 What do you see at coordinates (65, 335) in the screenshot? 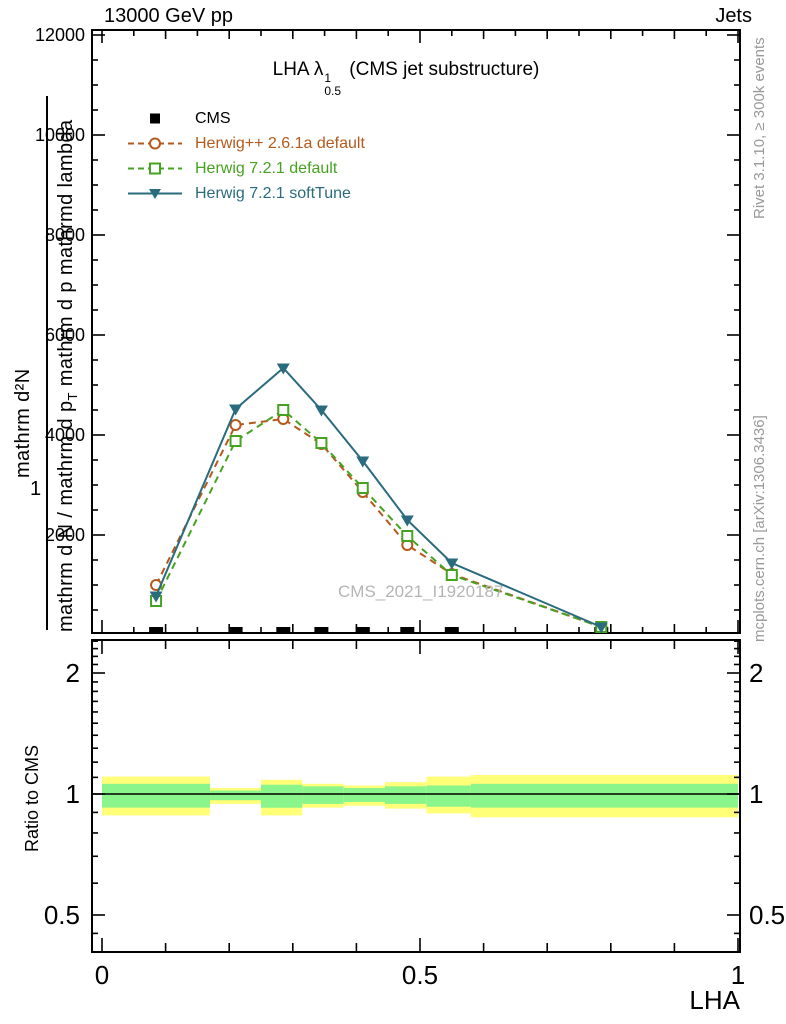
I see `svg-text: 6000` at bounding box center [65, 335].